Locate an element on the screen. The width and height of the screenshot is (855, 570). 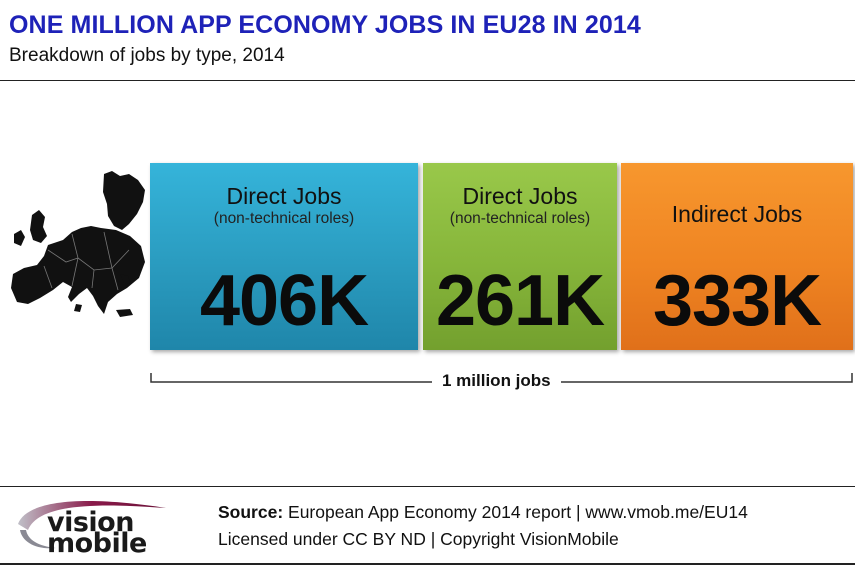
card-indirect-jobs-label: Indirect Jobs is located at coordinates (737, 214).